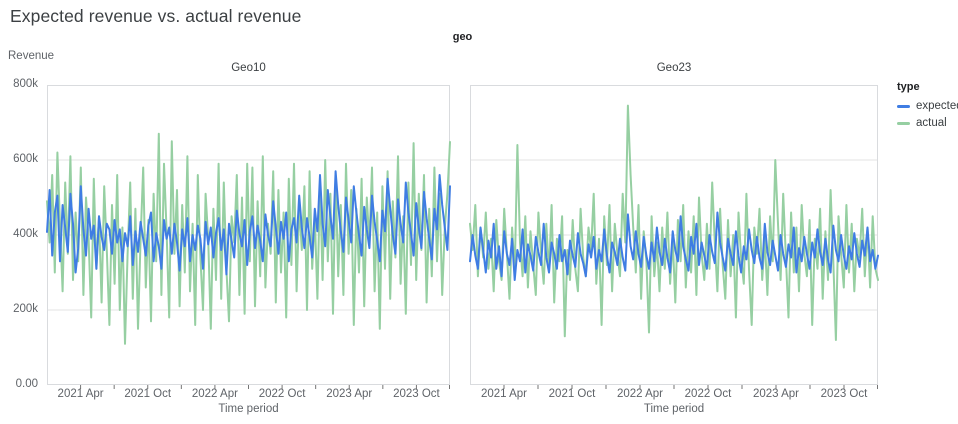  Describe the element at coordinates (26, 384) in the screenshot. I see `y-tick-label: 0.00` at that location.